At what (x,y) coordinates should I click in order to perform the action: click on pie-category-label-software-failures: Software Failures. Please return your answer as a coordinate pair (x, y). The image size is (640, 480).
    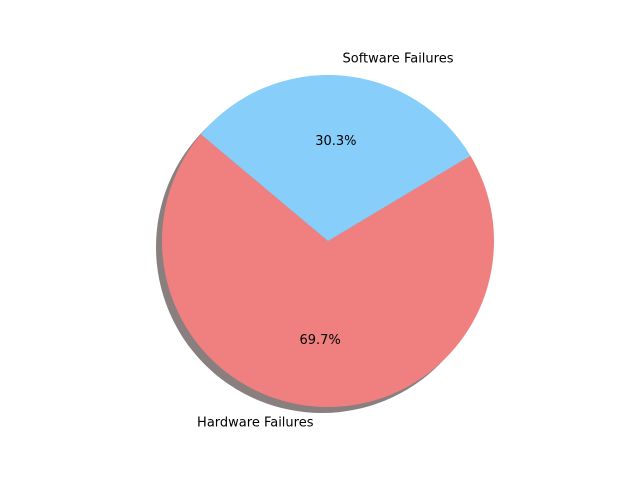
    Looking at the image, I should click on (398, 59).